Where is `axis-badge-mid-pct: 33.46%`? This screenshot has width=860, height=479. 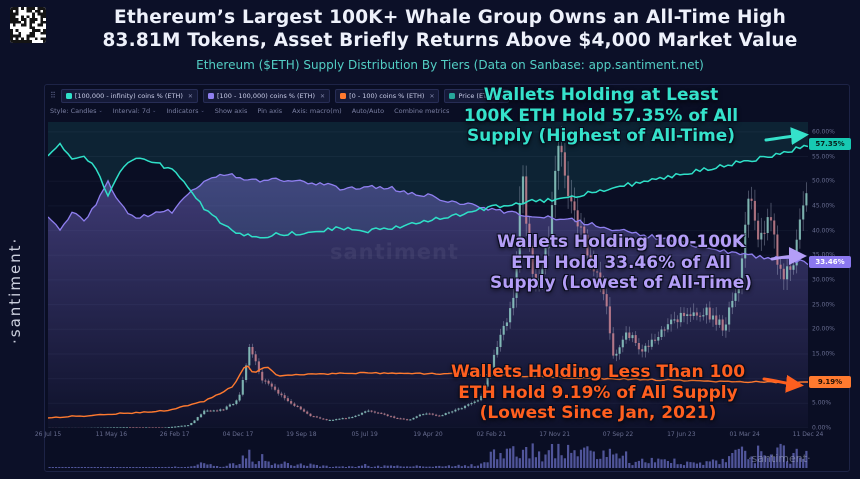
axis-badge-mid-pct: 33.46% is located at coordinates (830, 261).